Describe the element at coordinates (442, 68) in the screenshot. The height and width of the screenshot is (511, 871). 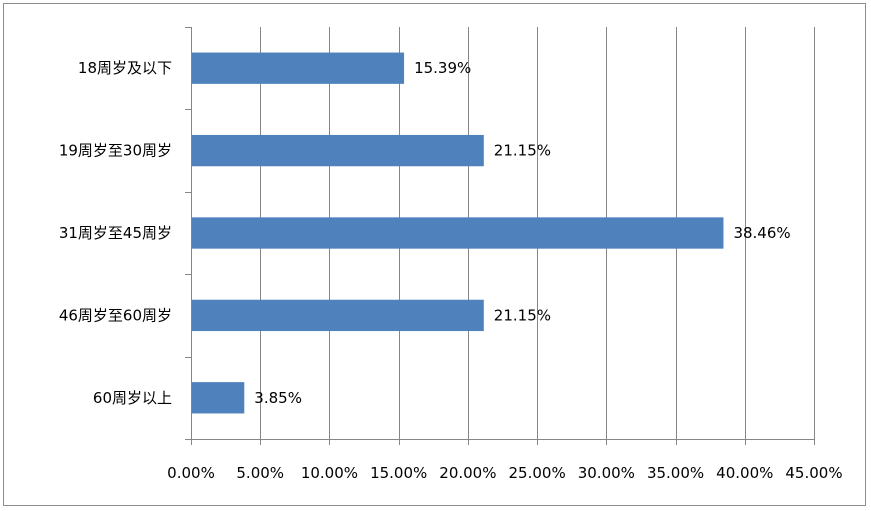
I see `data-label: 15.39%` at that location.